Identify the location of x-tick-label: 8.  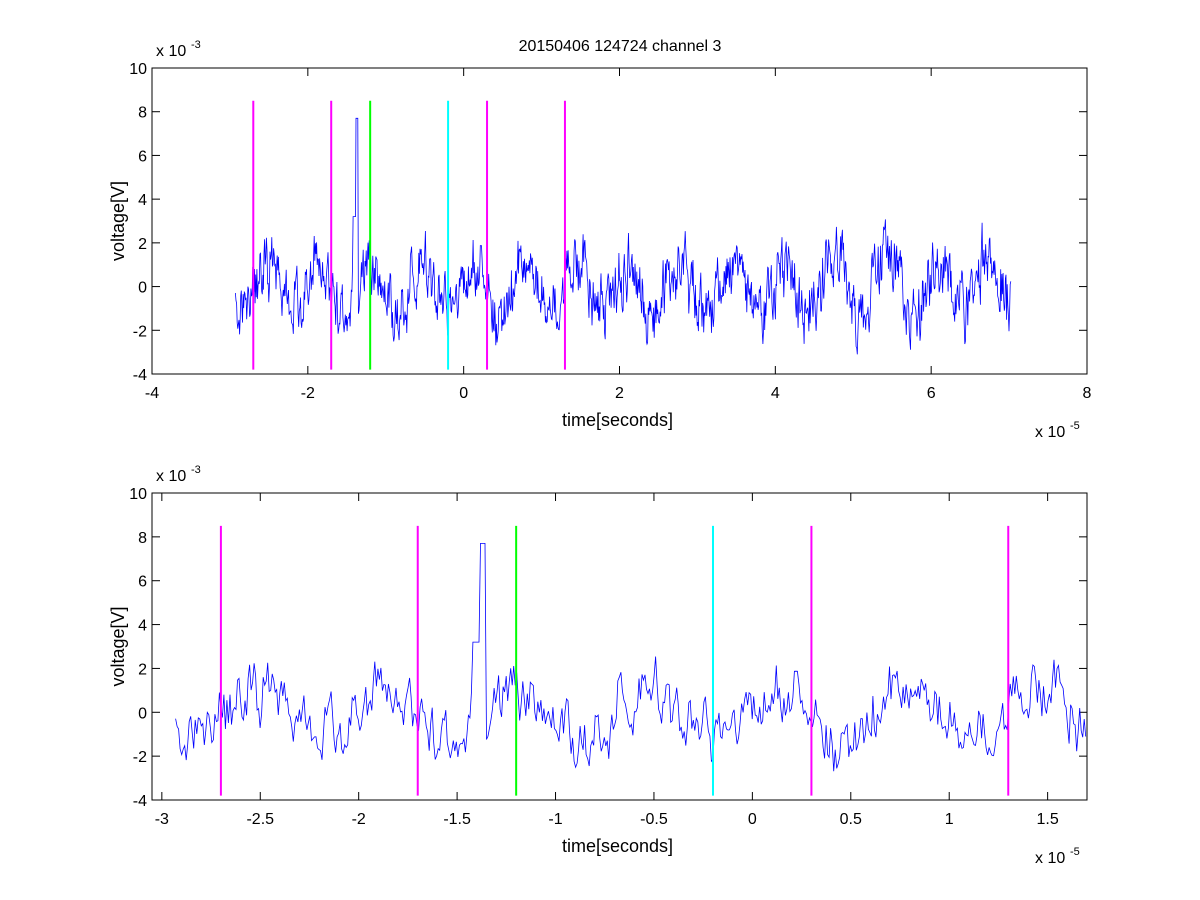
(1087, 393).